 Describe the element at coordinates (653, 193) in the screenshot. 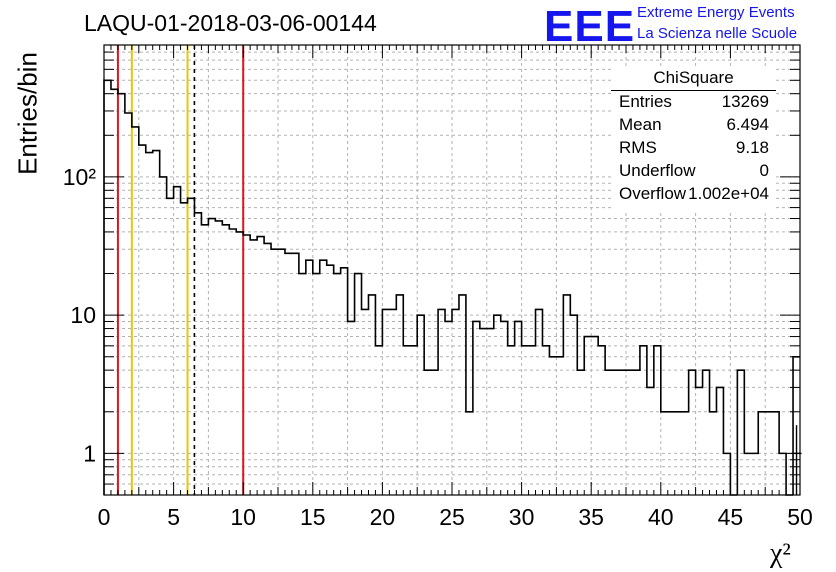

I see `stats-key: Overflow` at that location.